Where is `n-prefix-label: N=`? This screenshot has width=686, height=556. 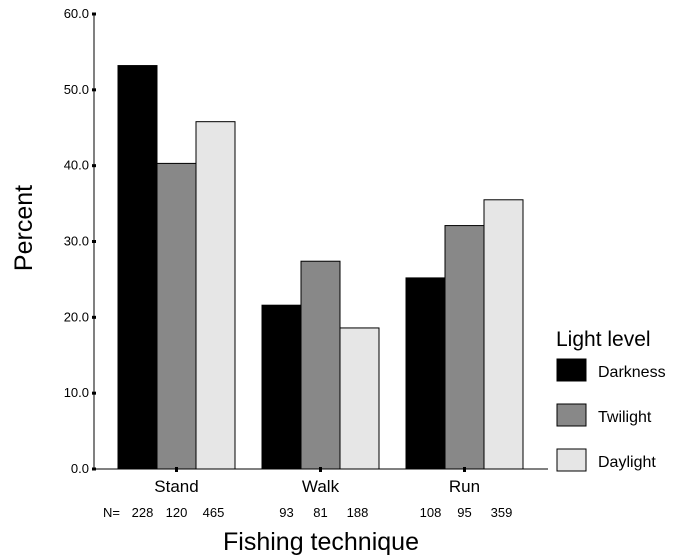
n-prefix-label: N= is located at coordinates (111, 512).